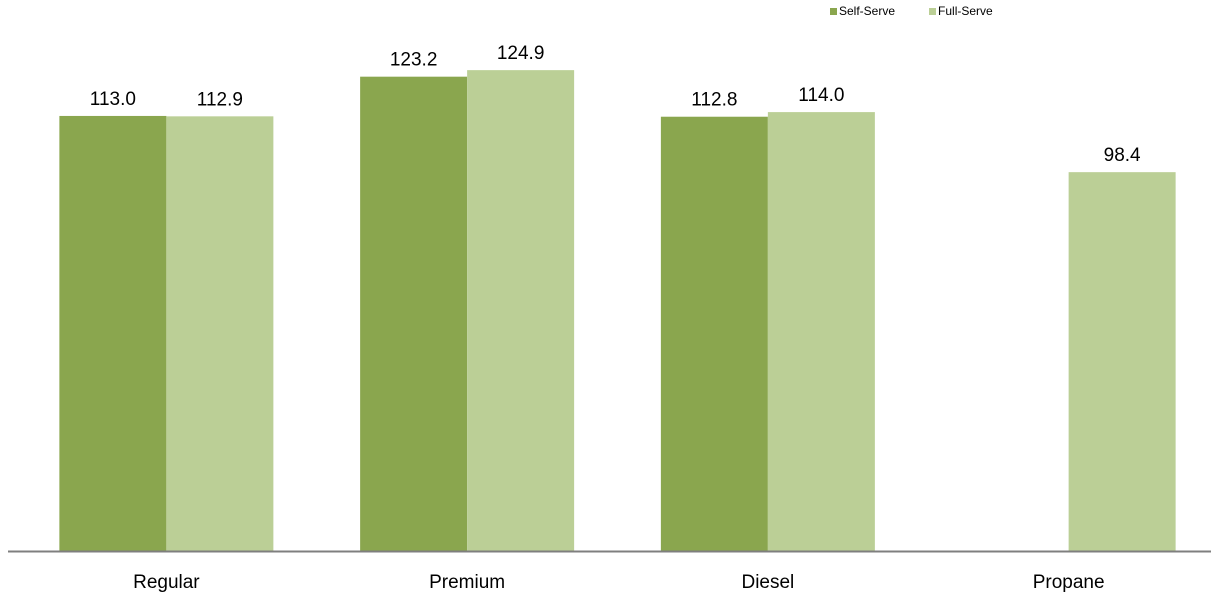  What do you see at coordinates (714, 333) in the screenshot?
I see `bar-diesel-self-serve` at bounding box center [714, 333].